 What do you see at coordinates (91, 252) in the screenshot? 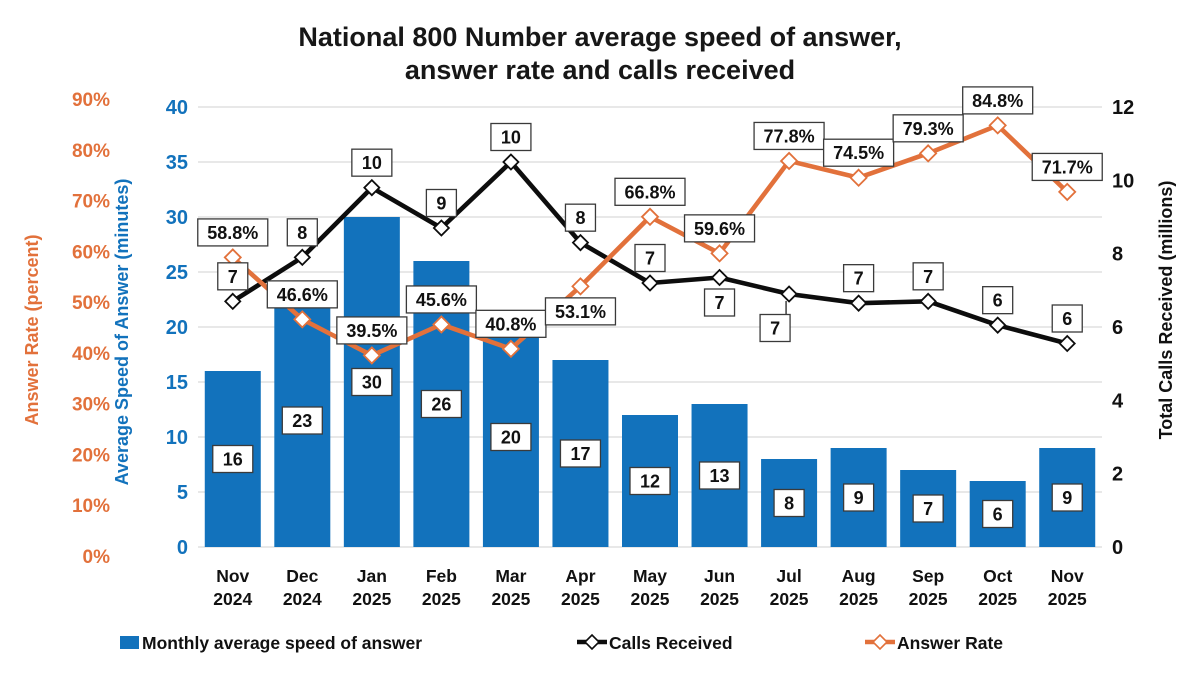
I see `answer-rate-tick: 60%` at bounding box center [91, 252].